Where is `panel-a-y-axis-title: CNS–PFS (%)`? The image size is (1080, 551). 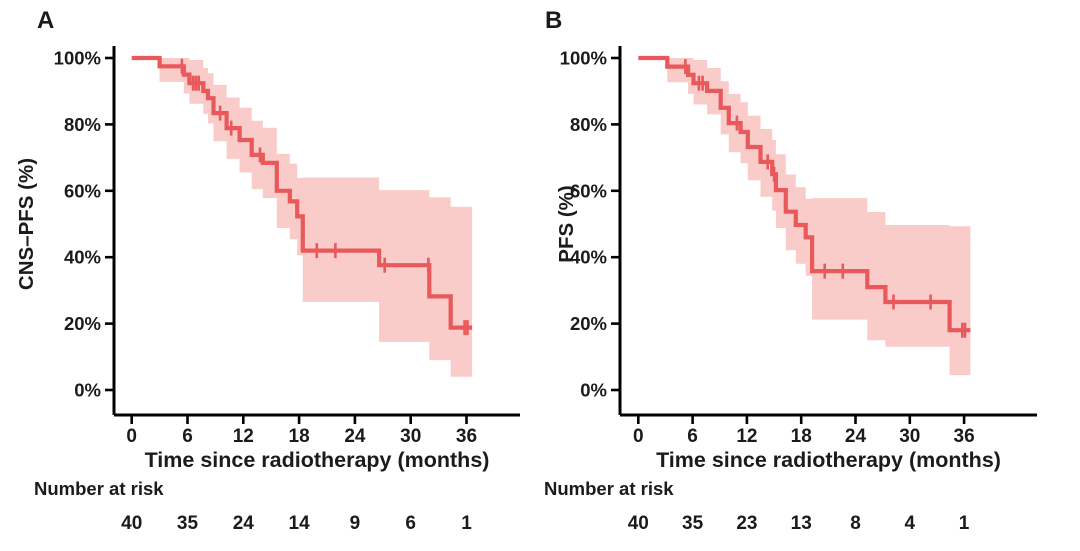
panel-a-y-axis-title: CNS–PFS (%) is located at coordinates (26, 224).